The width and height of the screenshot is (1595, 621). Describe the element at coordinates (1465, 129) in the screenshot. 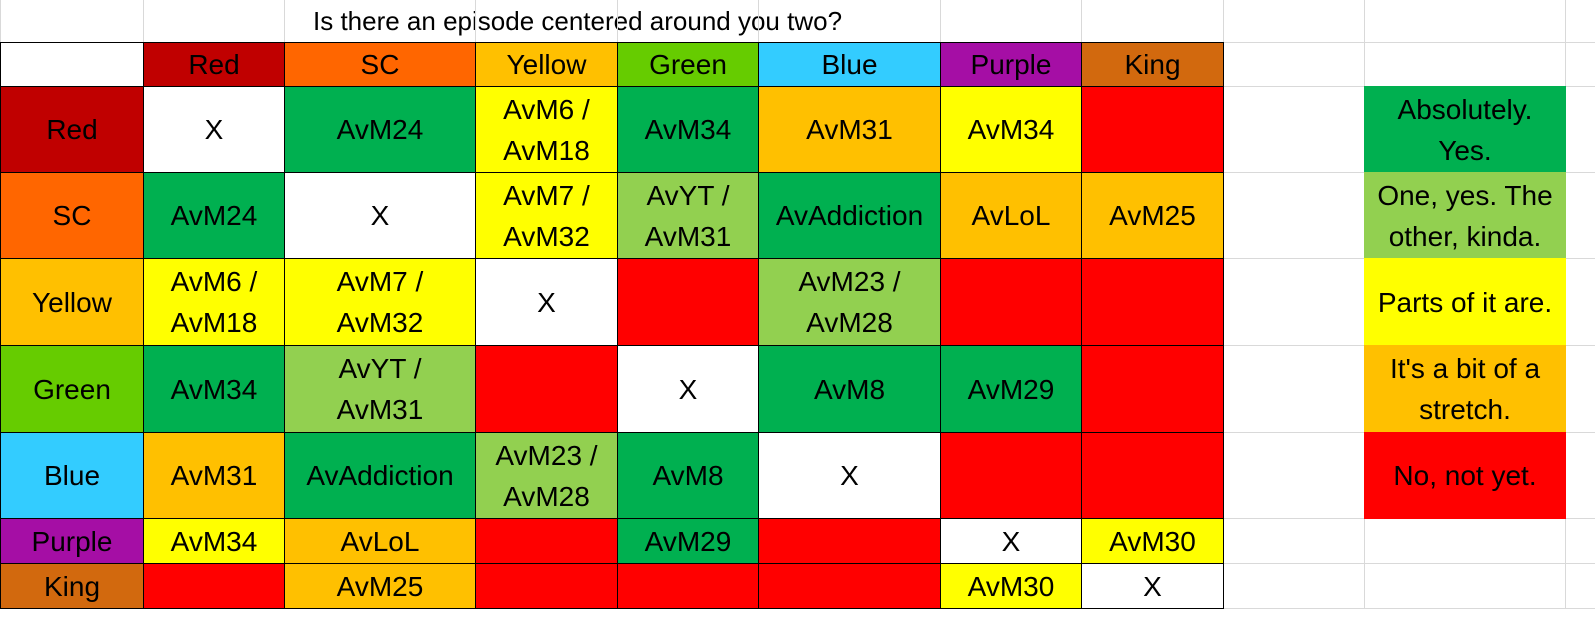

I see `legend-absolutely: Absolutely. Yes.` at that location.